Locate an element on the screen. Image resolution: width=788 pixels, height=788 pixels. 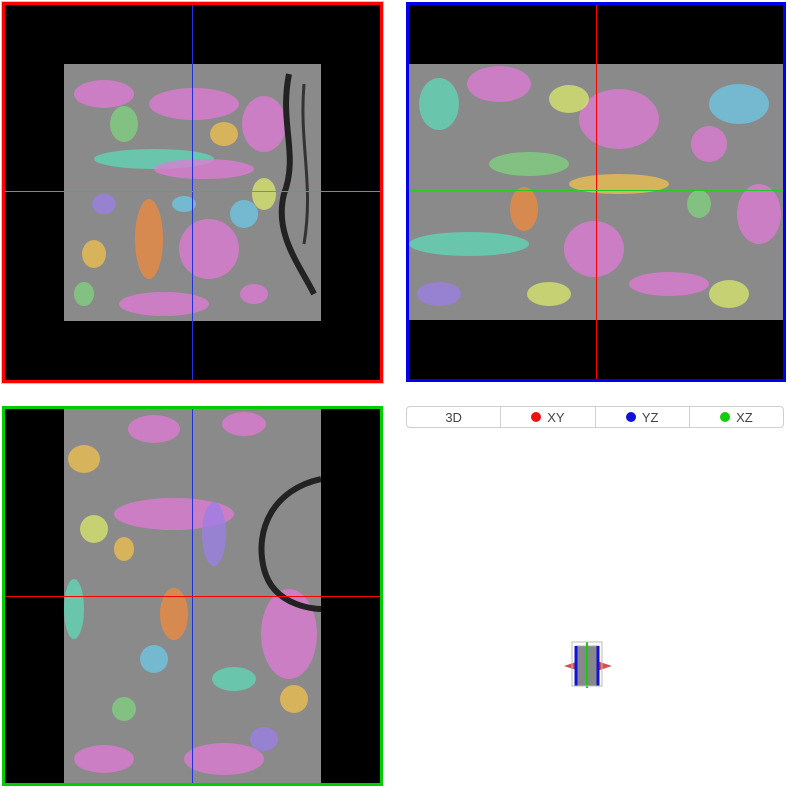
tab-xy: XY is located at coordinates (548, 417).